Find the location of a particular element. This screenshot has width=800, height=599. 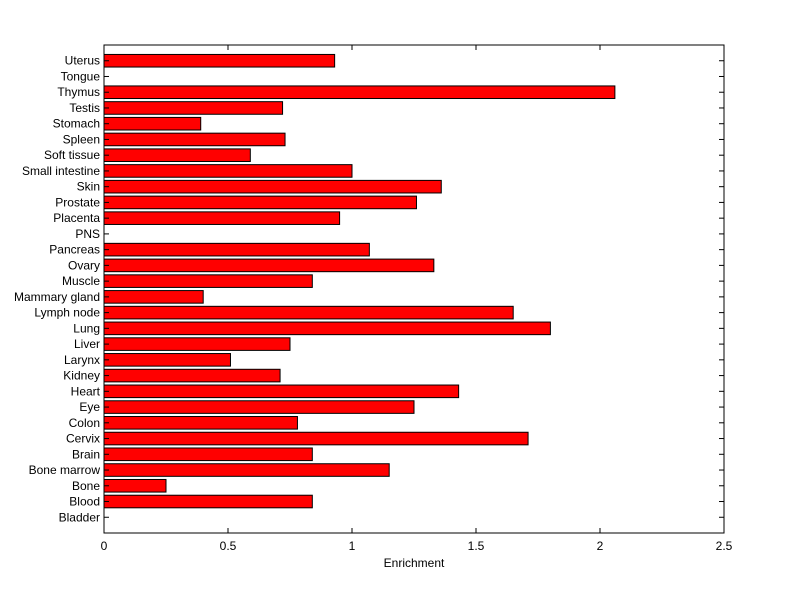

y-tick-label: Spleen is located at coordinates (81, 139).